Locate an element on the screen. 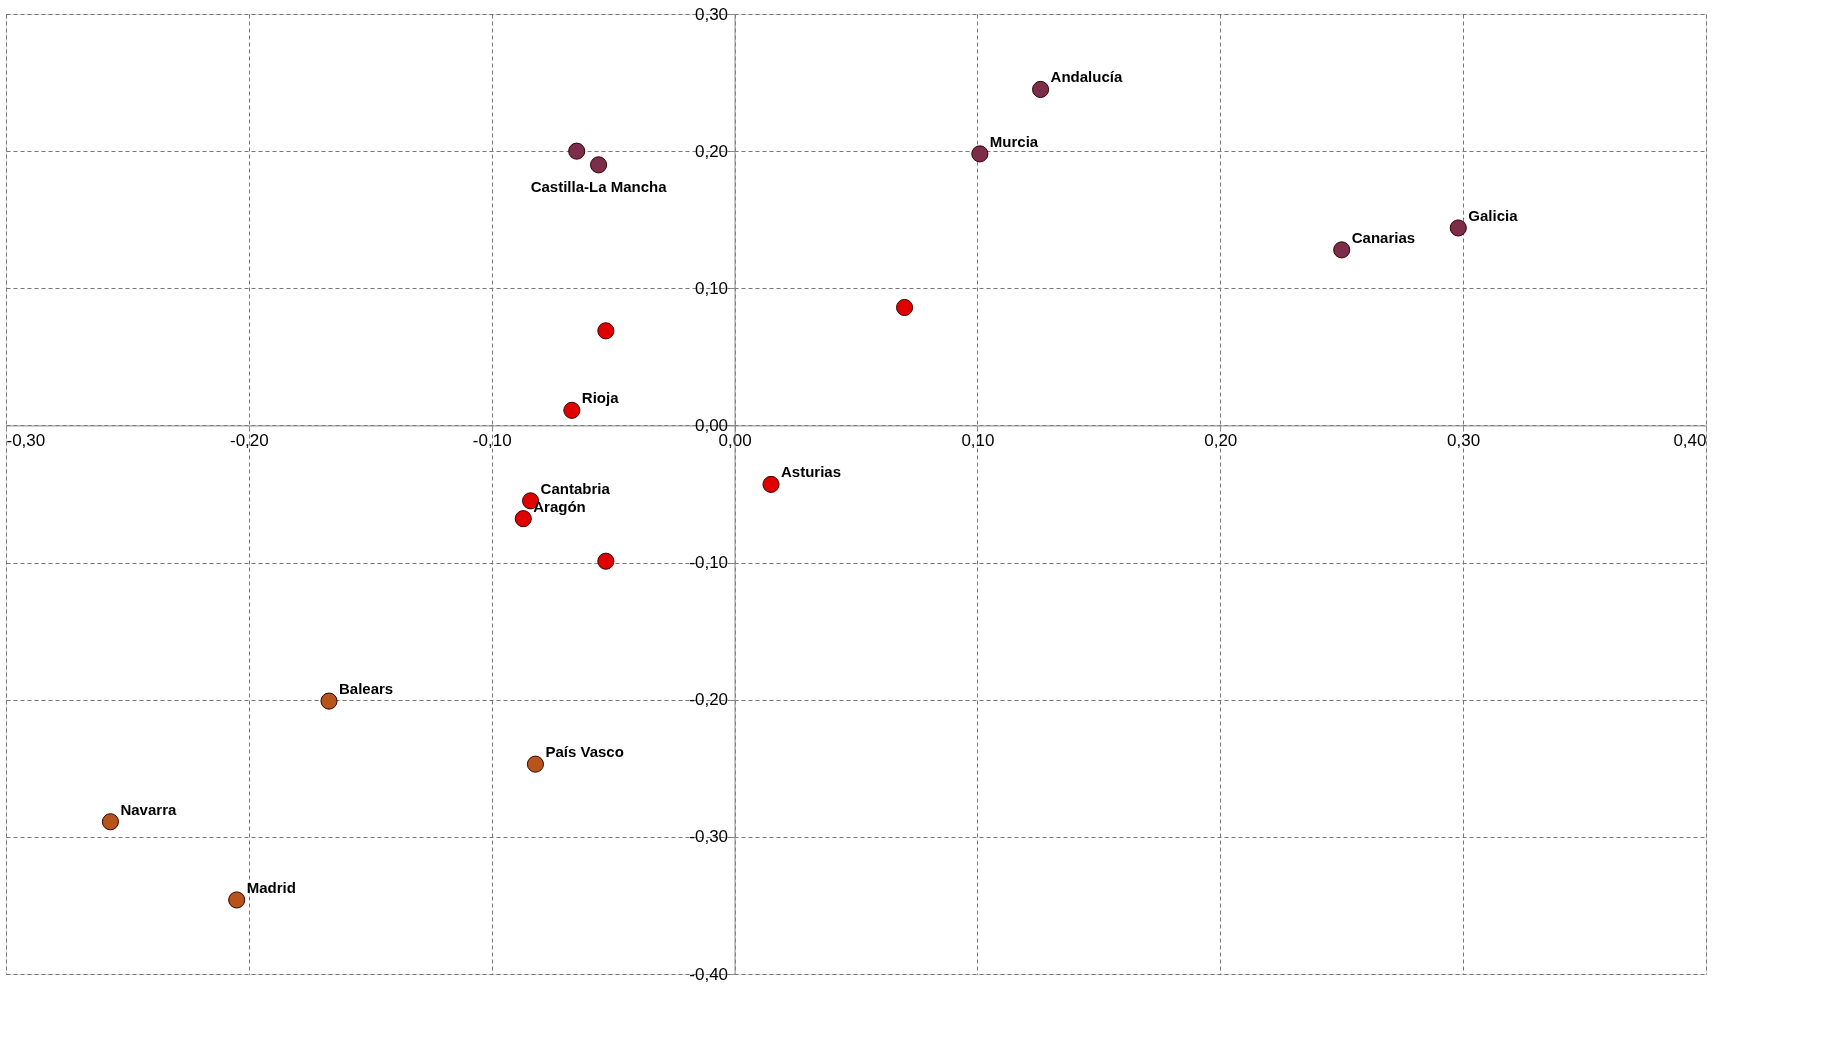 The height and width of the screenshot is (1064, 1827). annotation: Balears is located at coordinates (366, 689).